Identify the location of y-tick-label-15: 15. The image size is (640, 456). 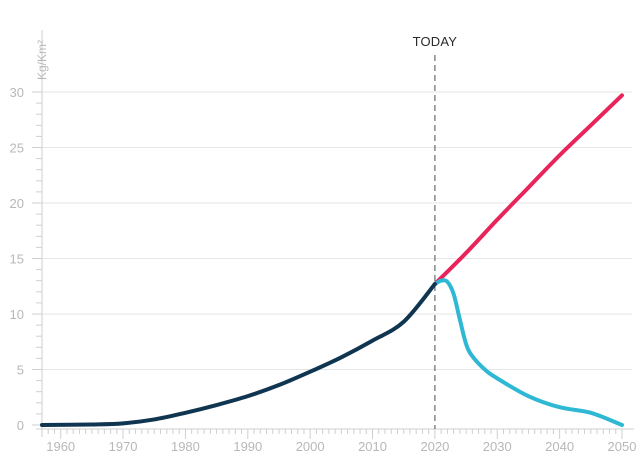
(17, 259).